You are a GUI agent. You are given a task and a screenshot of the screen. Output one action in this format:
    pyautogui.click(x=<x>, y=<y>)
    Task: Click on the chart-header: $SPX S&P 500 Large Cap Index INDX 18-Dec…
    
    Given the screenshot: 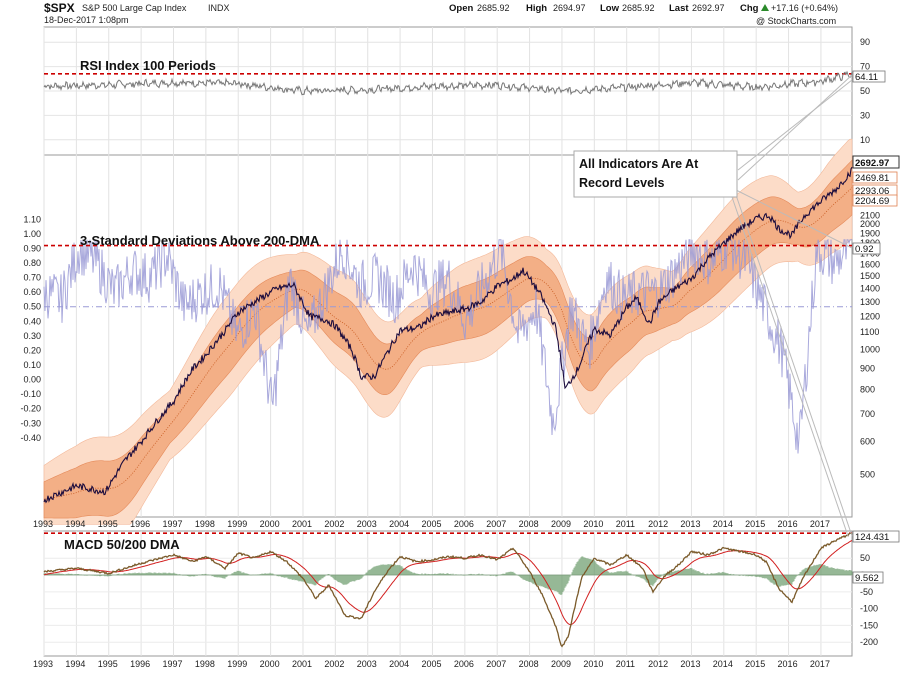 What is the action you would take?
    pyautogui.click(x=441, y=13)
    